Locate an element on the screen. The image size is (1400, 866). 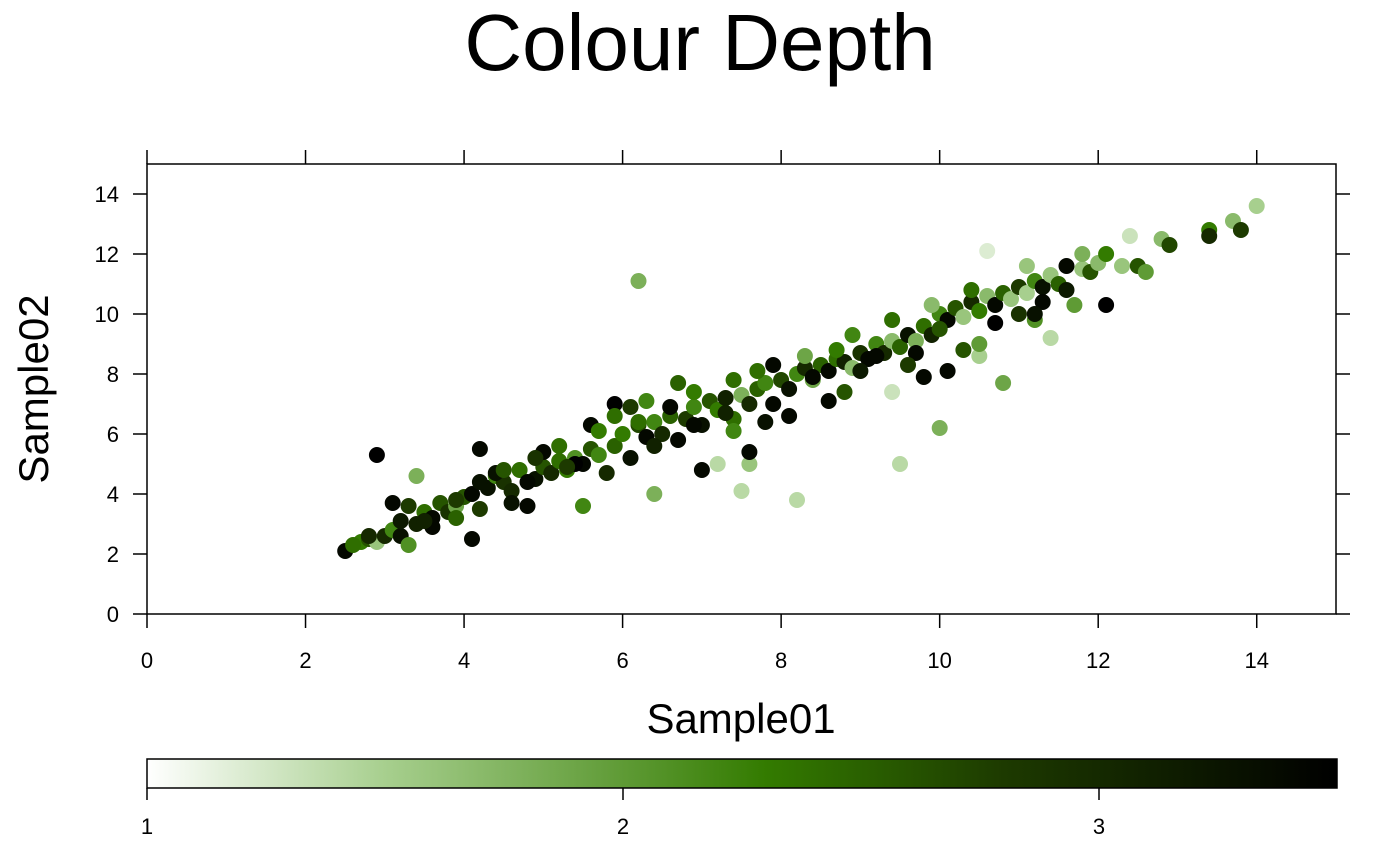
colorbar-tick-label: 2 is located at coordinates (623, 826).